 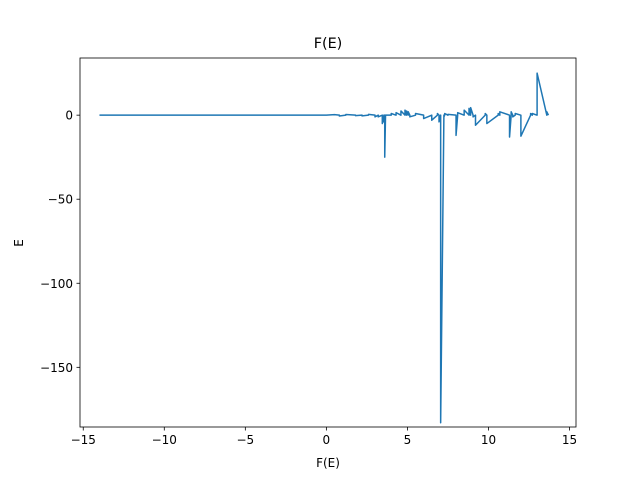 I want to click on x-axis-label: F(E), so click(x=328, y=463).